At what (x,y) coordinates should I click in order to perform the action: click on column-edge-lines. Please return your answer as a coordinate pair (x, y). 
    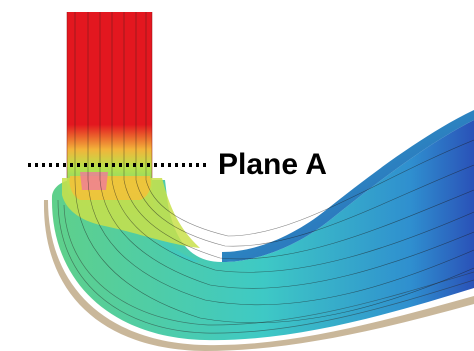
    Looking at the image, I should click on (109, 95).